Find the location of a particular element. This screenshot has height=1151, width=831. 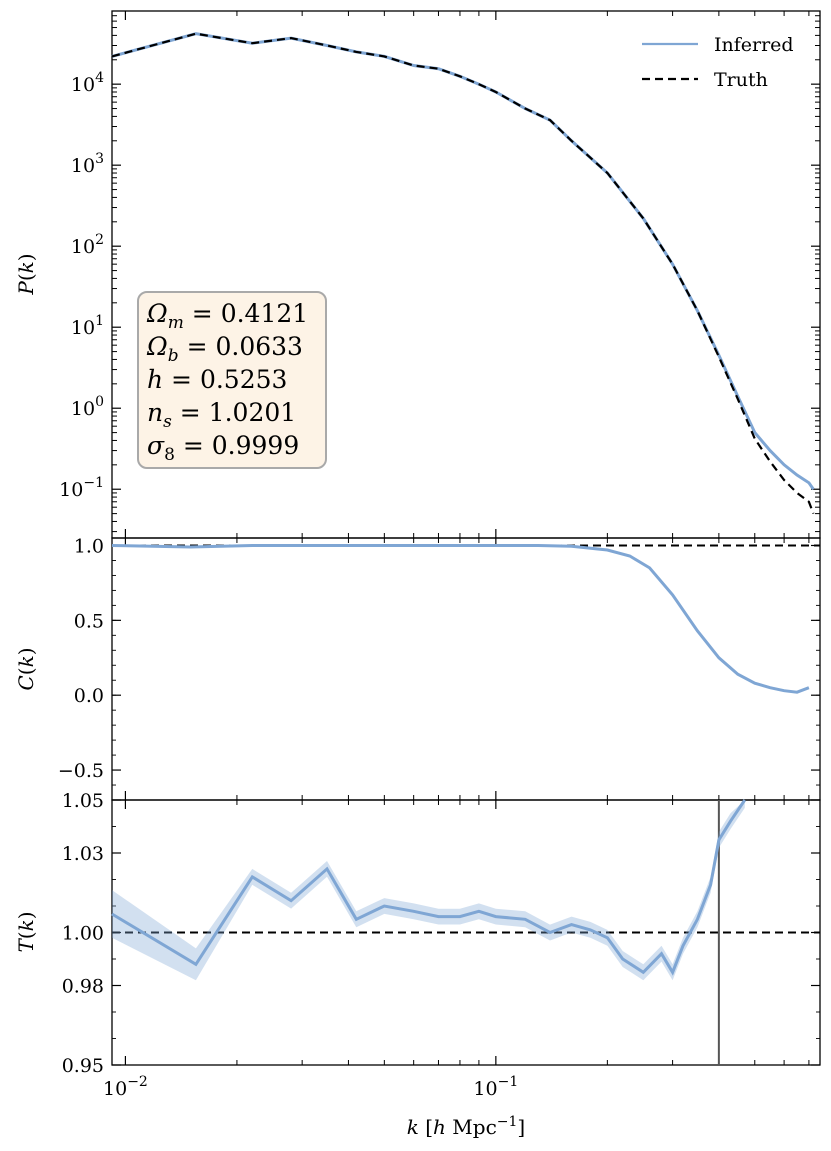

legend-truth-label: Truth is located at coordinates (741, 80).